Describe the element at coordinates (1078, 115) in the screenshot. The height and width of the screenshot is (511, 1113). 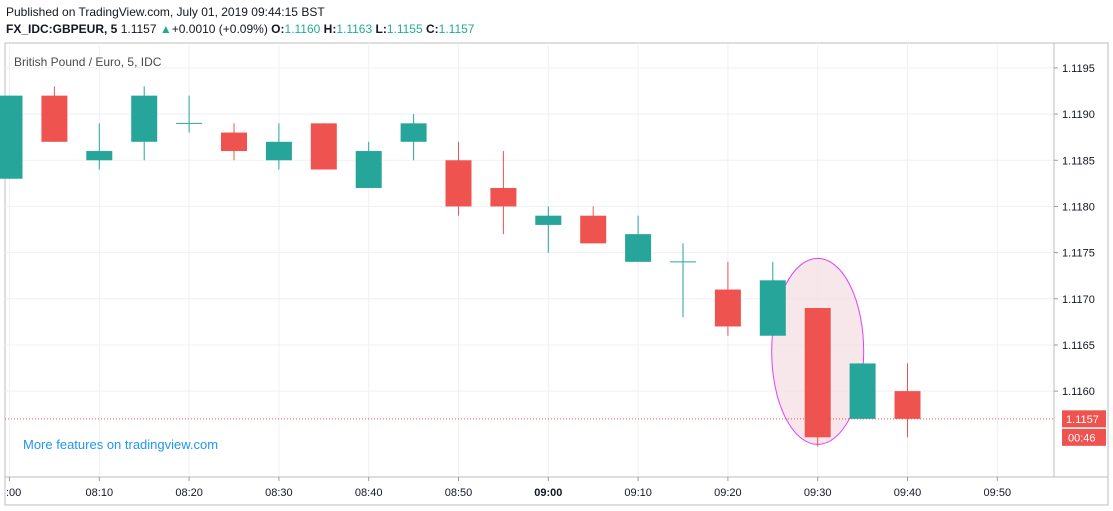
I see `price-tick-label: 1.1190` at that location.